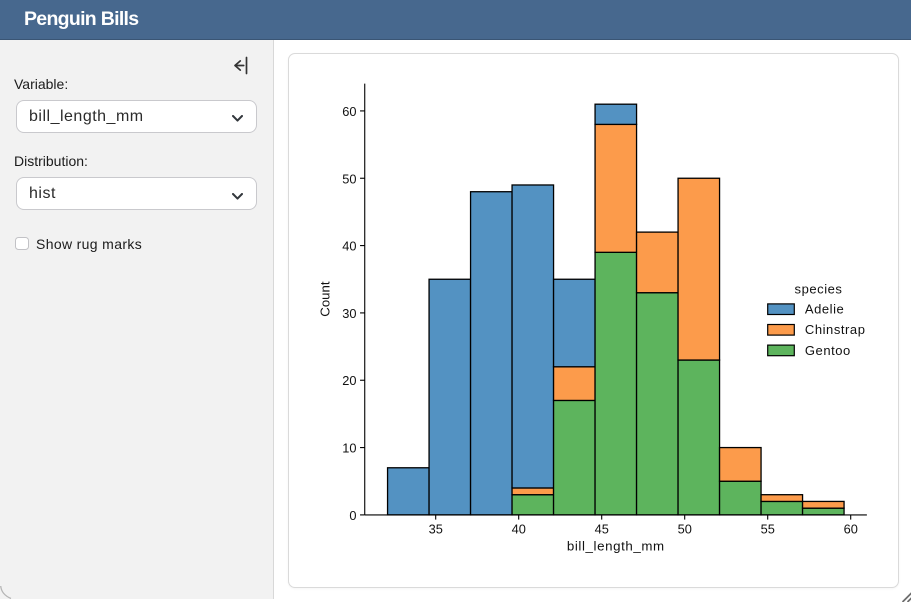  I want to click on svg-text: 45, so click(602, 529).